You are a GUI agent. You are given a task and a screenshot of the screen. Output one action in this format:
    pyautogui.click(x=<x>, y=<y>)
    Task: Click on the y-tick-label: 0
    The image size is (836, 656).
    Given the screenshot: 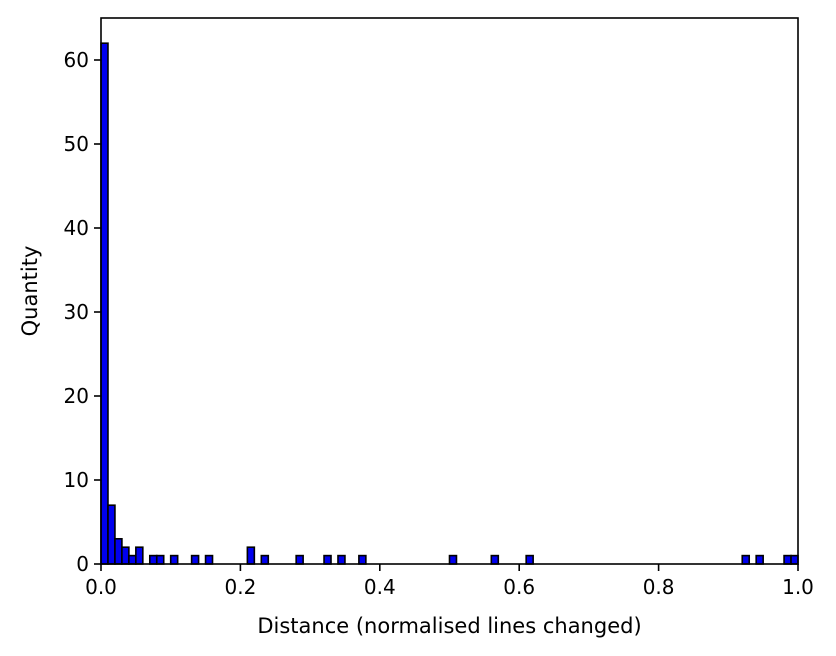 What is the action you would take?
    pyautogui.click(x=82, y=564)
    